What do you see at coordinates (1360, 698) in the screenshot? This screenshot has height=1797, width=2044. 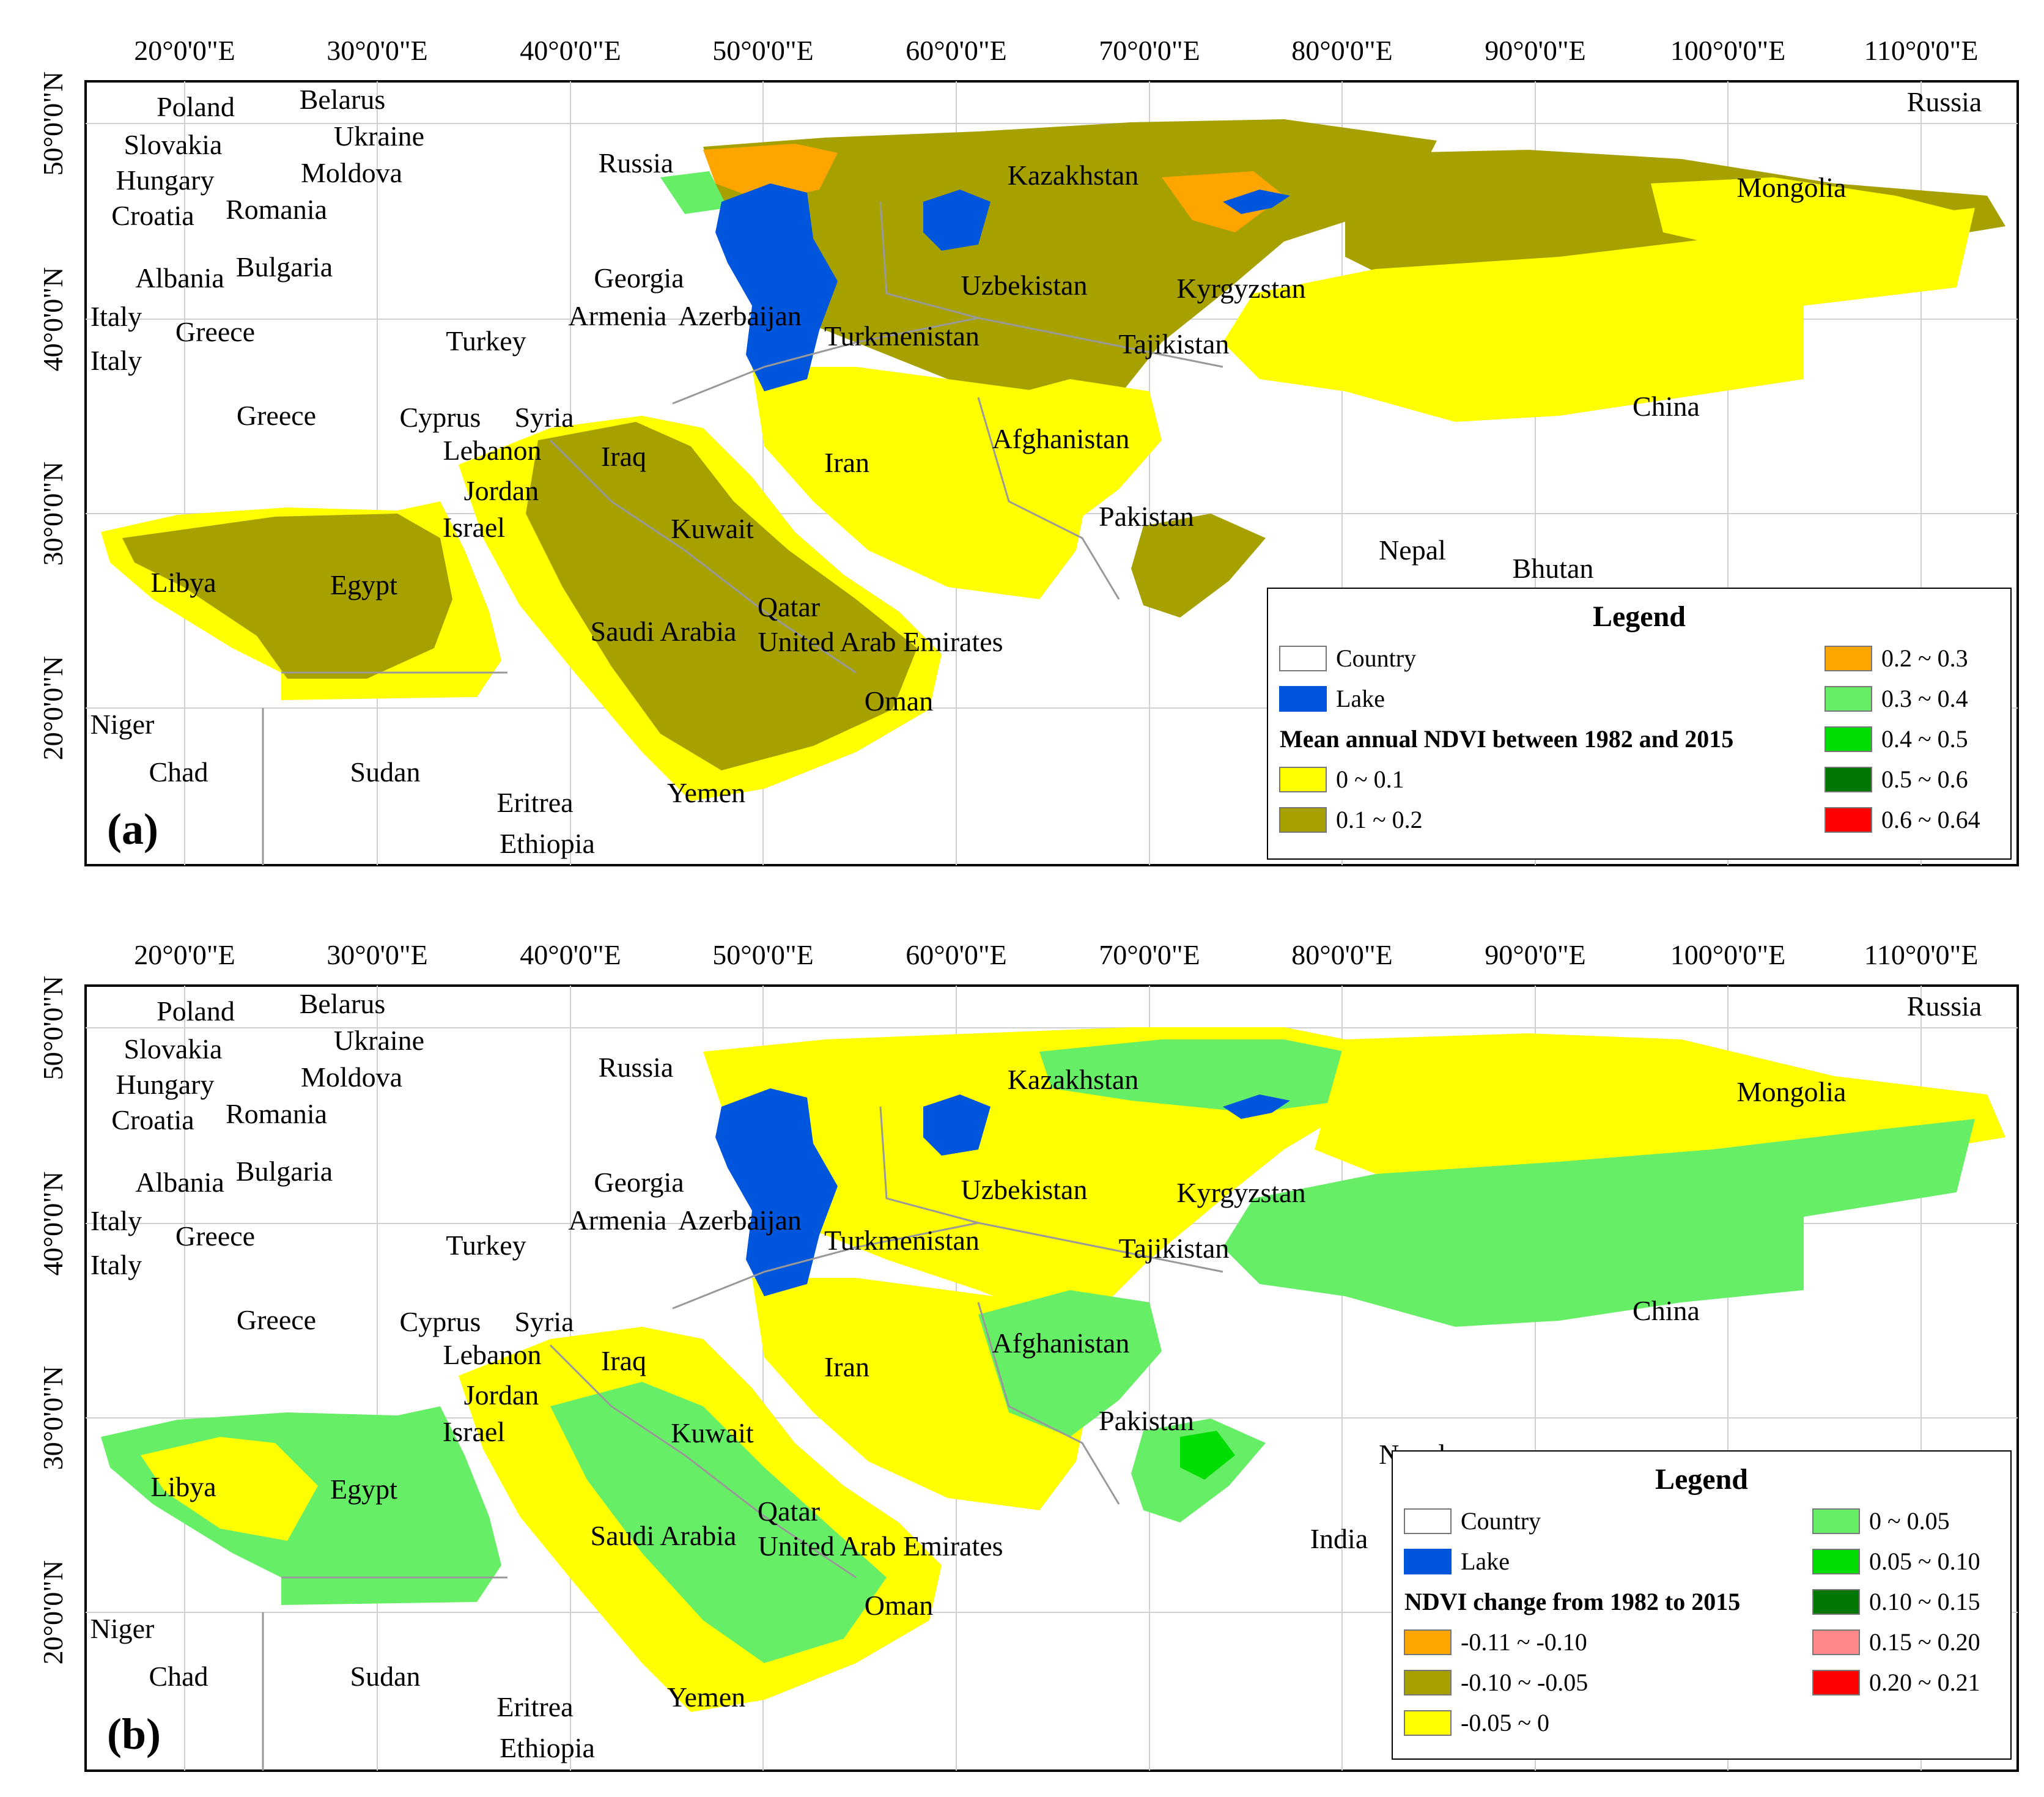 I see `legend-label-lake: Lake` at bounding box center [1360, 698].